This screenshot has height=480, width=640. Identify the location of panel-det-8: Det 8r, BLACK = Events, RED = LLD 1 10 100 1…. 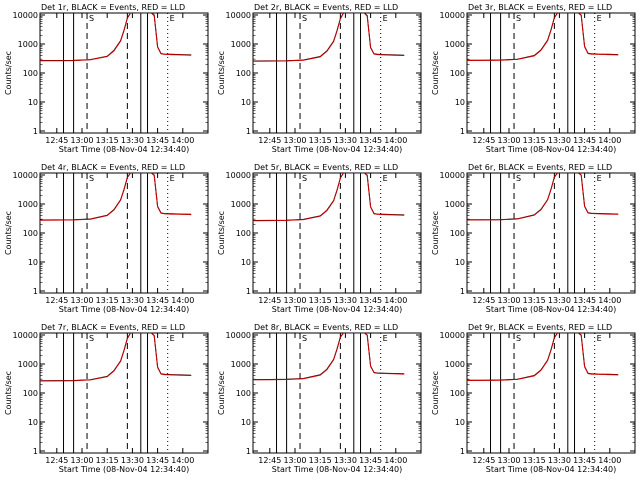
(319, 398).